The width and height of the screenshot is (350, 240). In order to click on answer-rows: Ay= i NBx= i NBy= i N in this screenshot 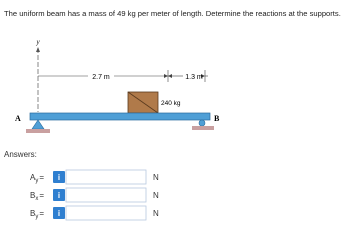, I will do `click(94, 195)`.